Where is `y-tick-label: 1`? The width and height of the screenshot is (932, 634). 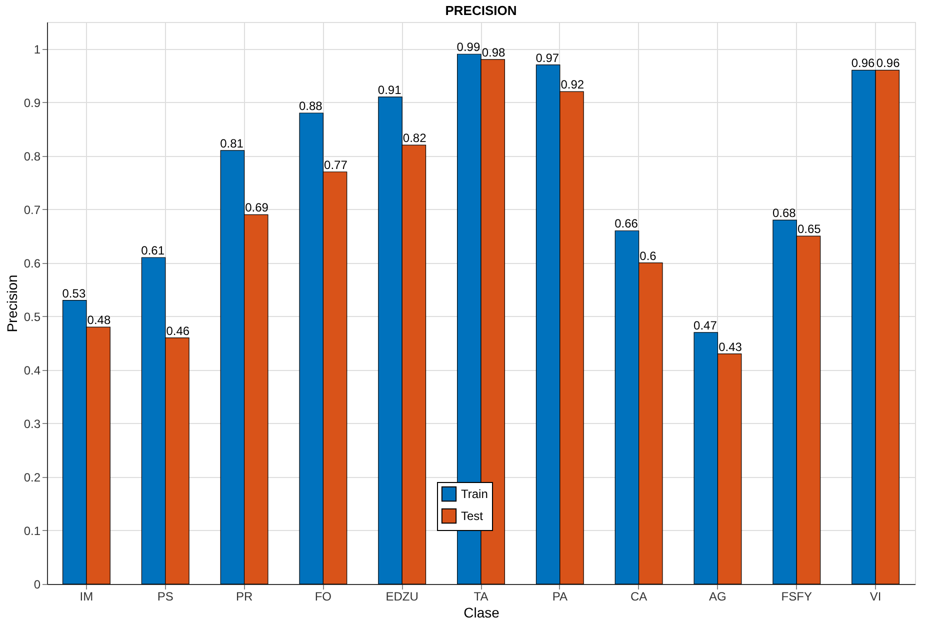
y-tick-label: 1 is located at coordinates (37, 49).